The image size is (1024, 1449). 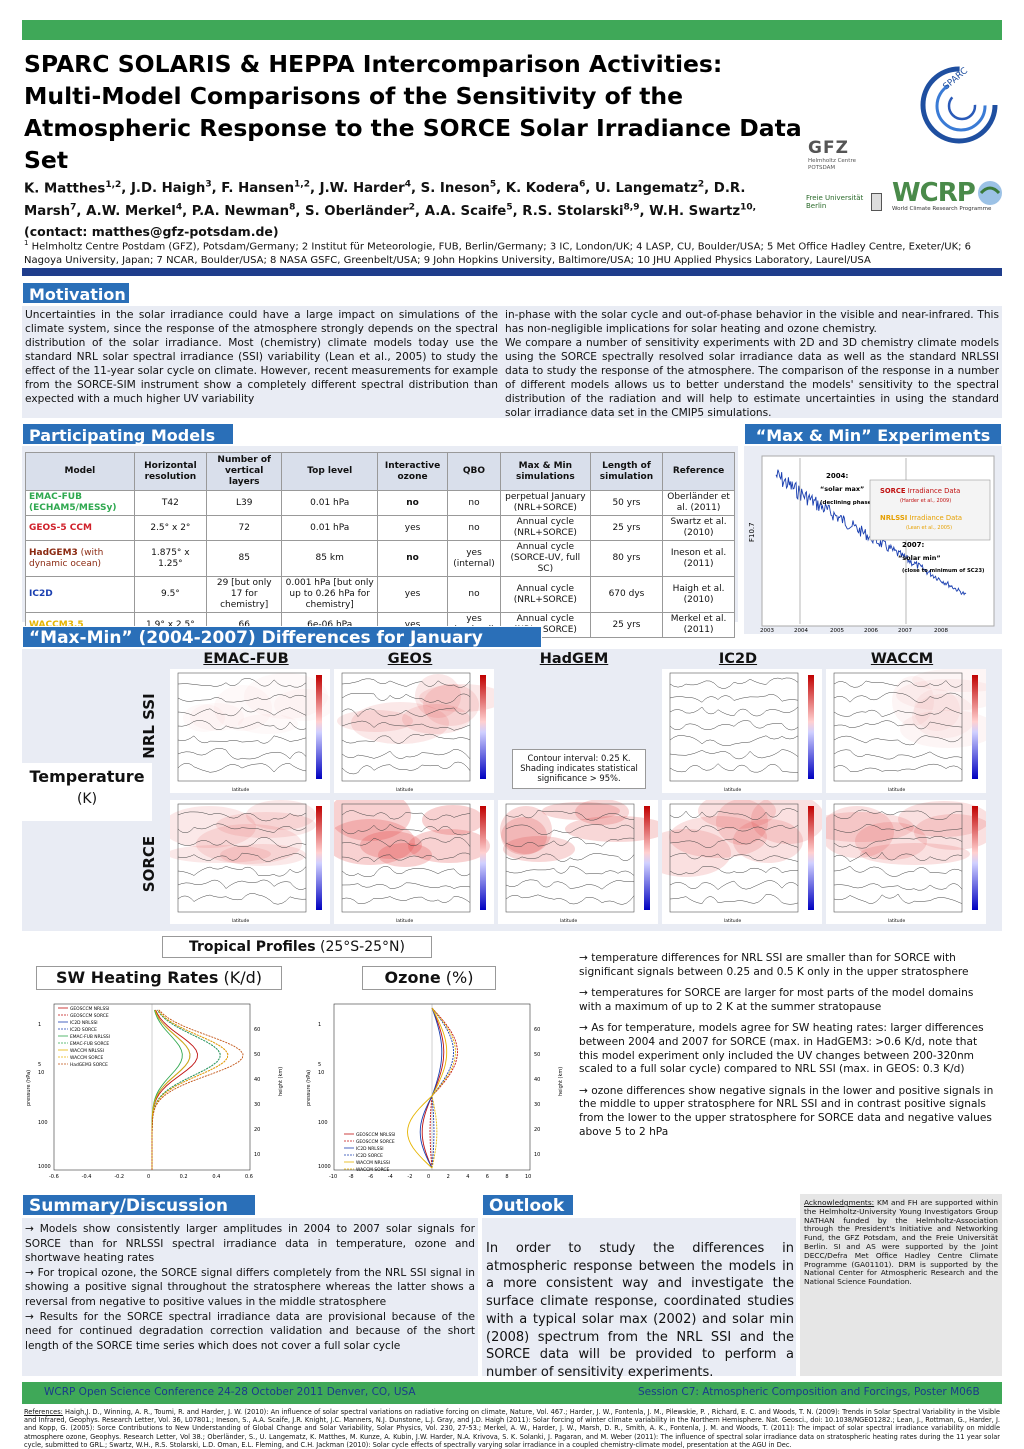 What do you see at coordinates (137, 977) in the screenshot?
I see `sw-bold: SW Heating Rates` at bounding box center [137, 977].